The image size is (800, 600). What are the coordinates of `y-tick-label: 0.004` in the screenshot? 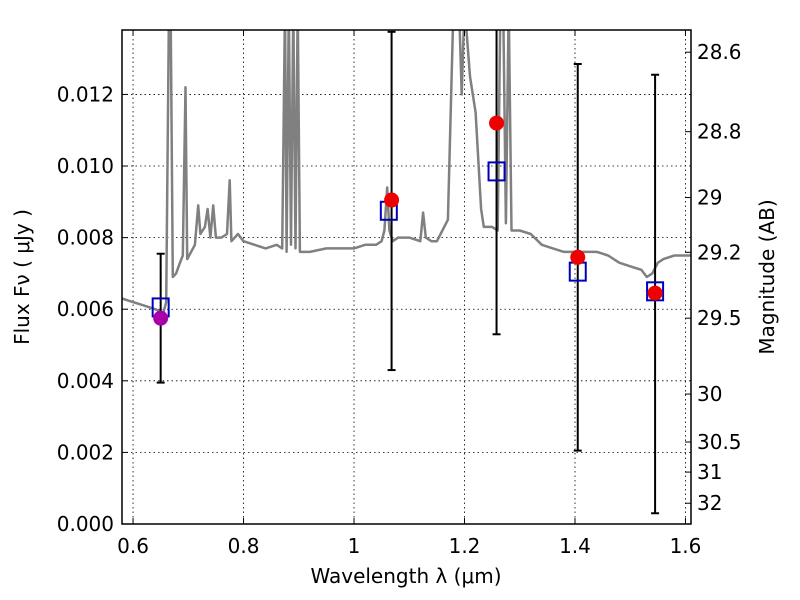 It's located at (85, 381).